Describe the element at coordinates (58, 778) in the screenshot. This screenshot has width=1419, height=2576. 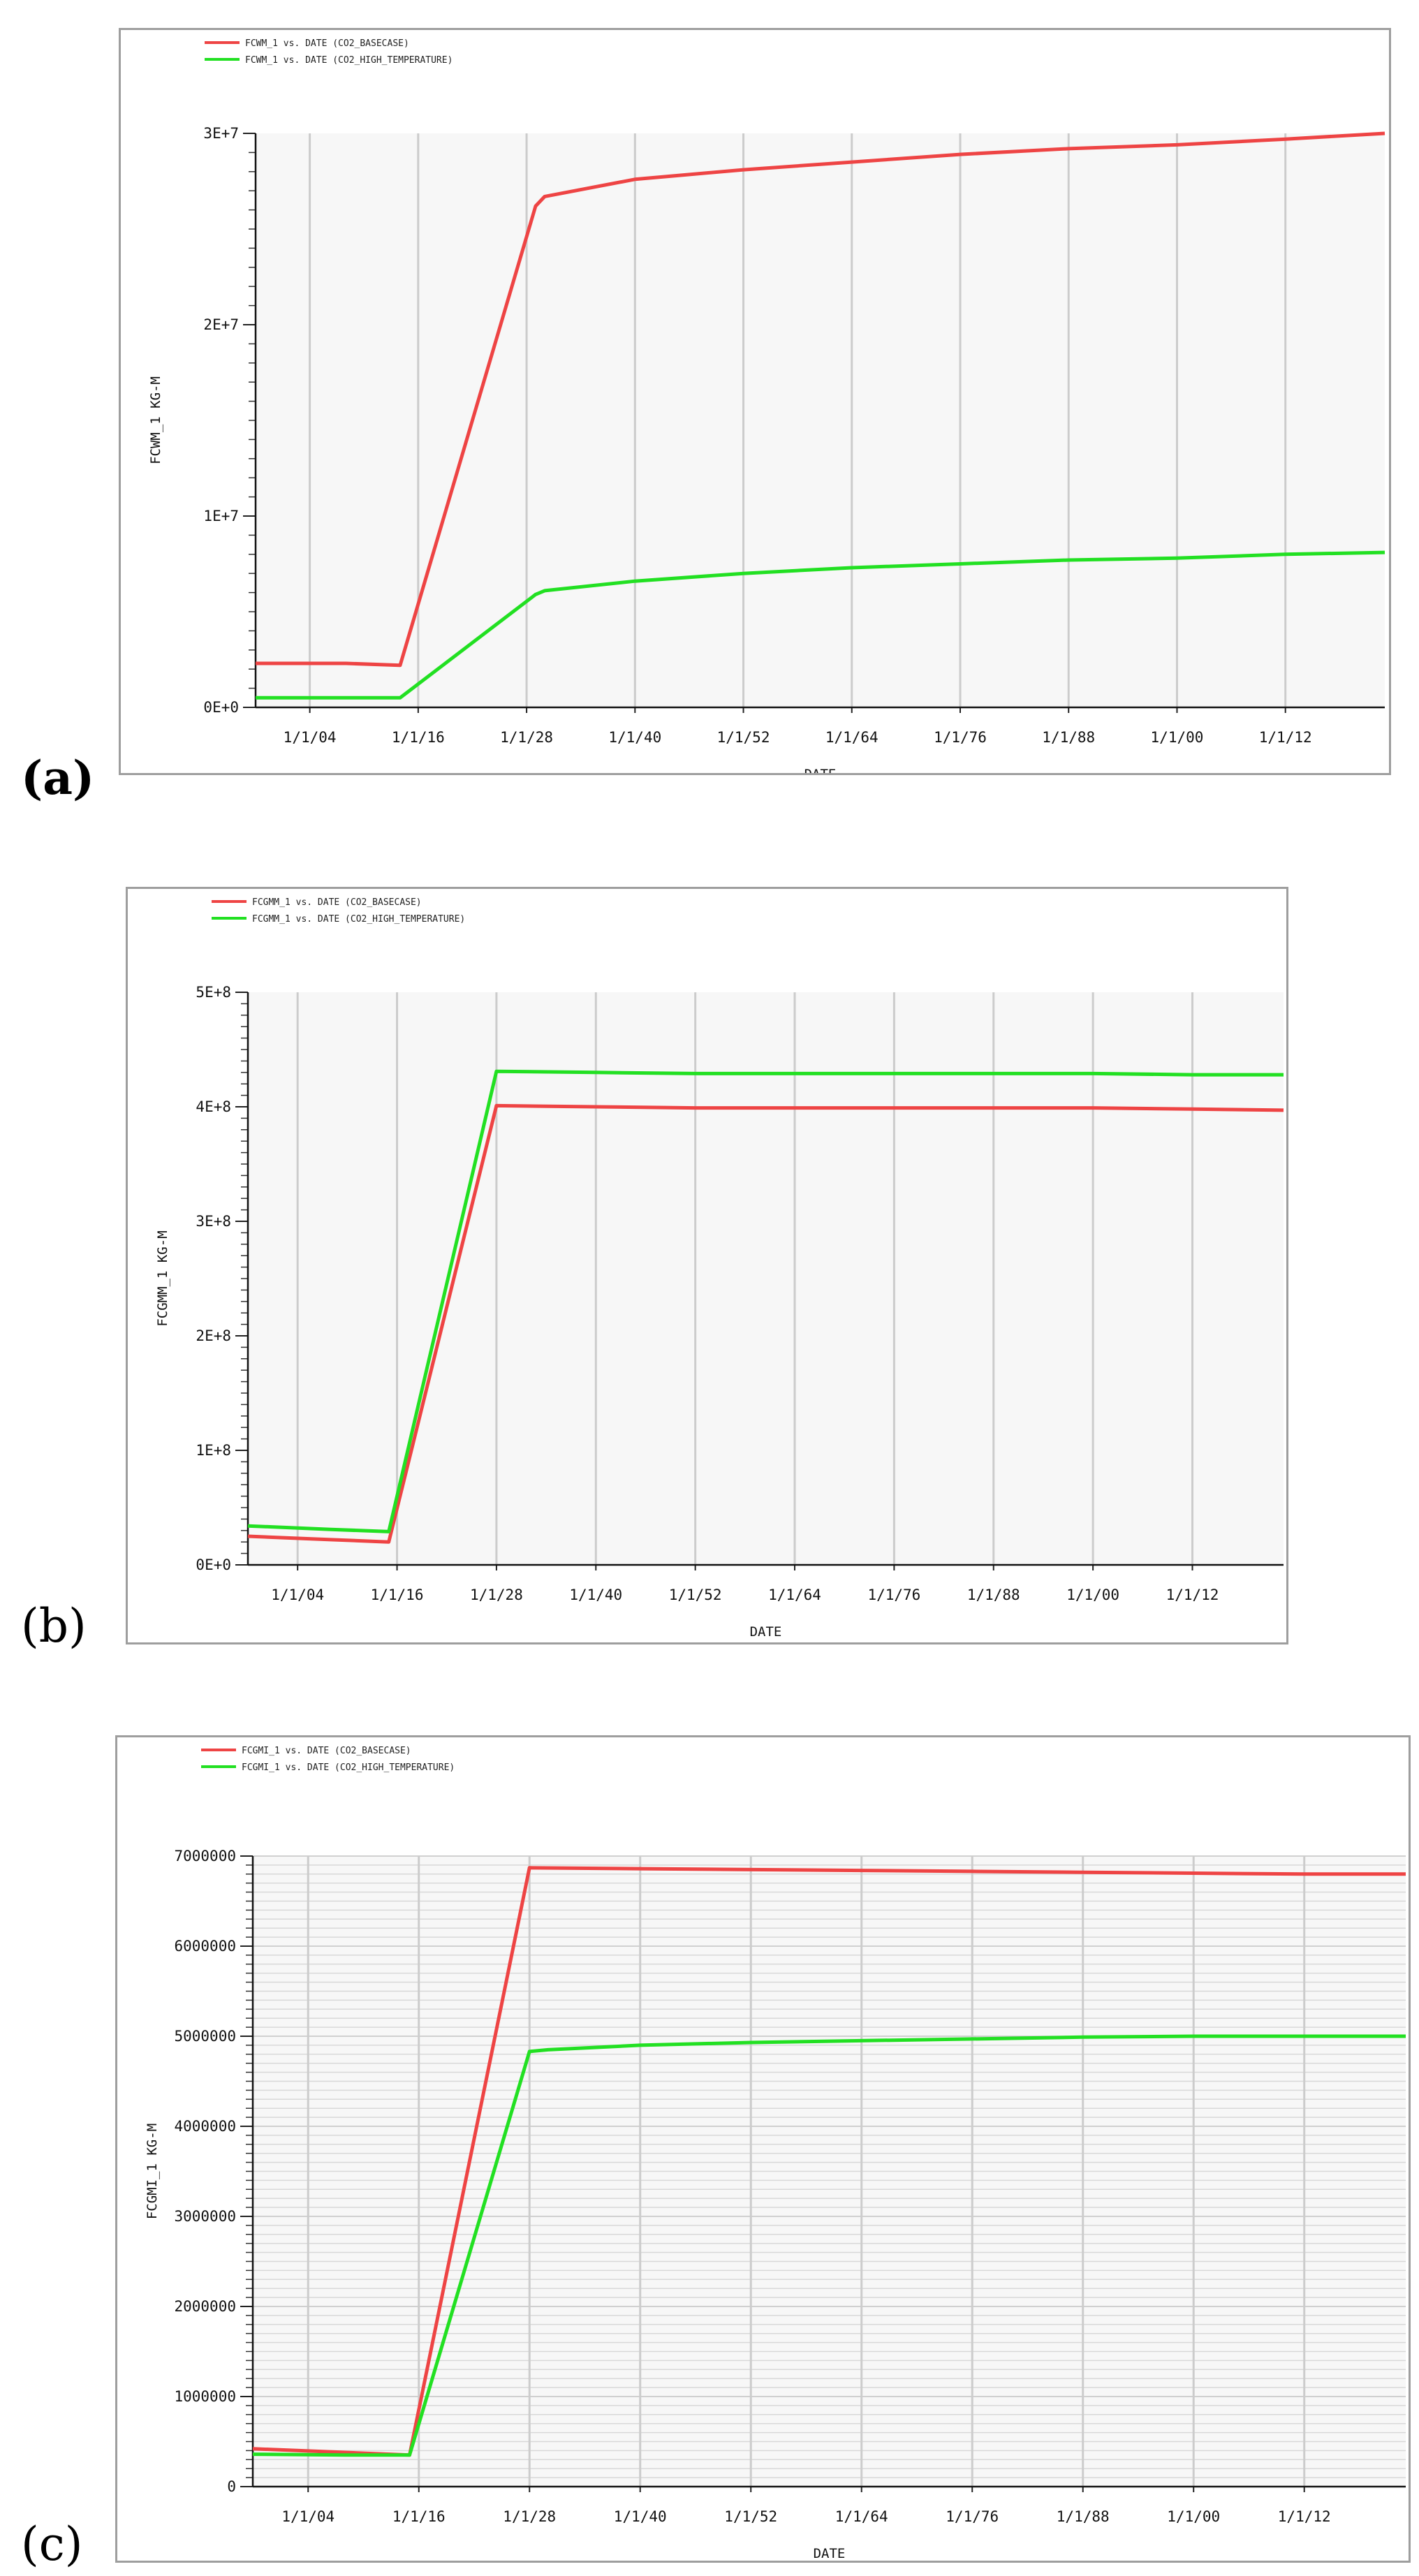
I see `panel-label-a: (a)` at that location.